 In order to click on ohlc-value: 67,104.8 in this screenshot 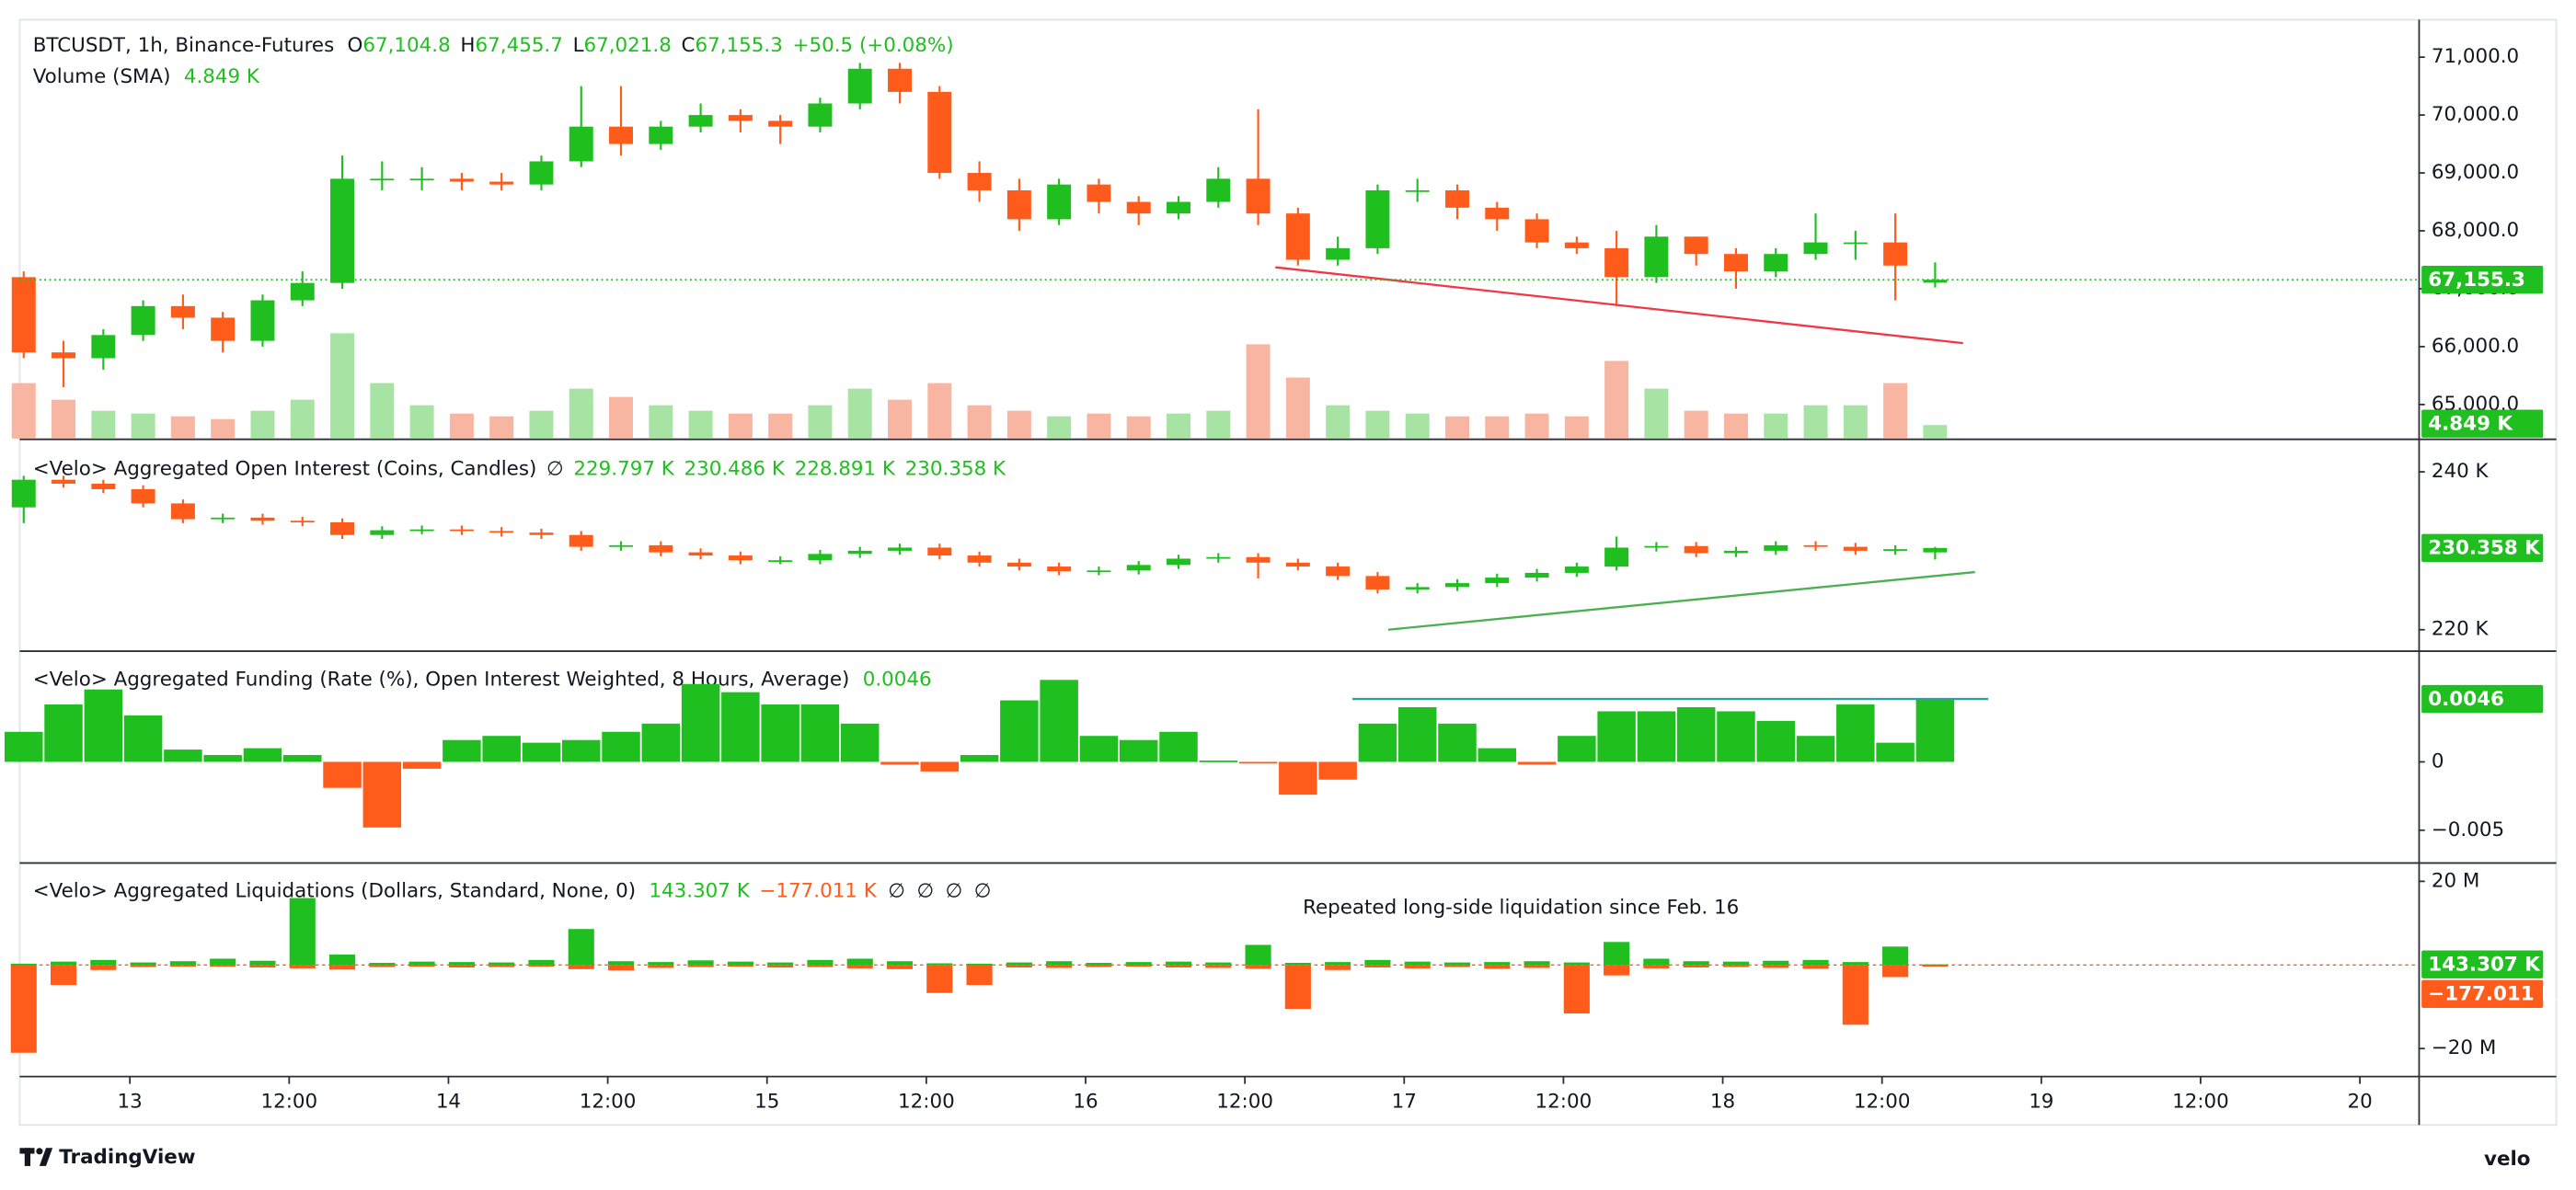, I will do `click(406, 45)`.